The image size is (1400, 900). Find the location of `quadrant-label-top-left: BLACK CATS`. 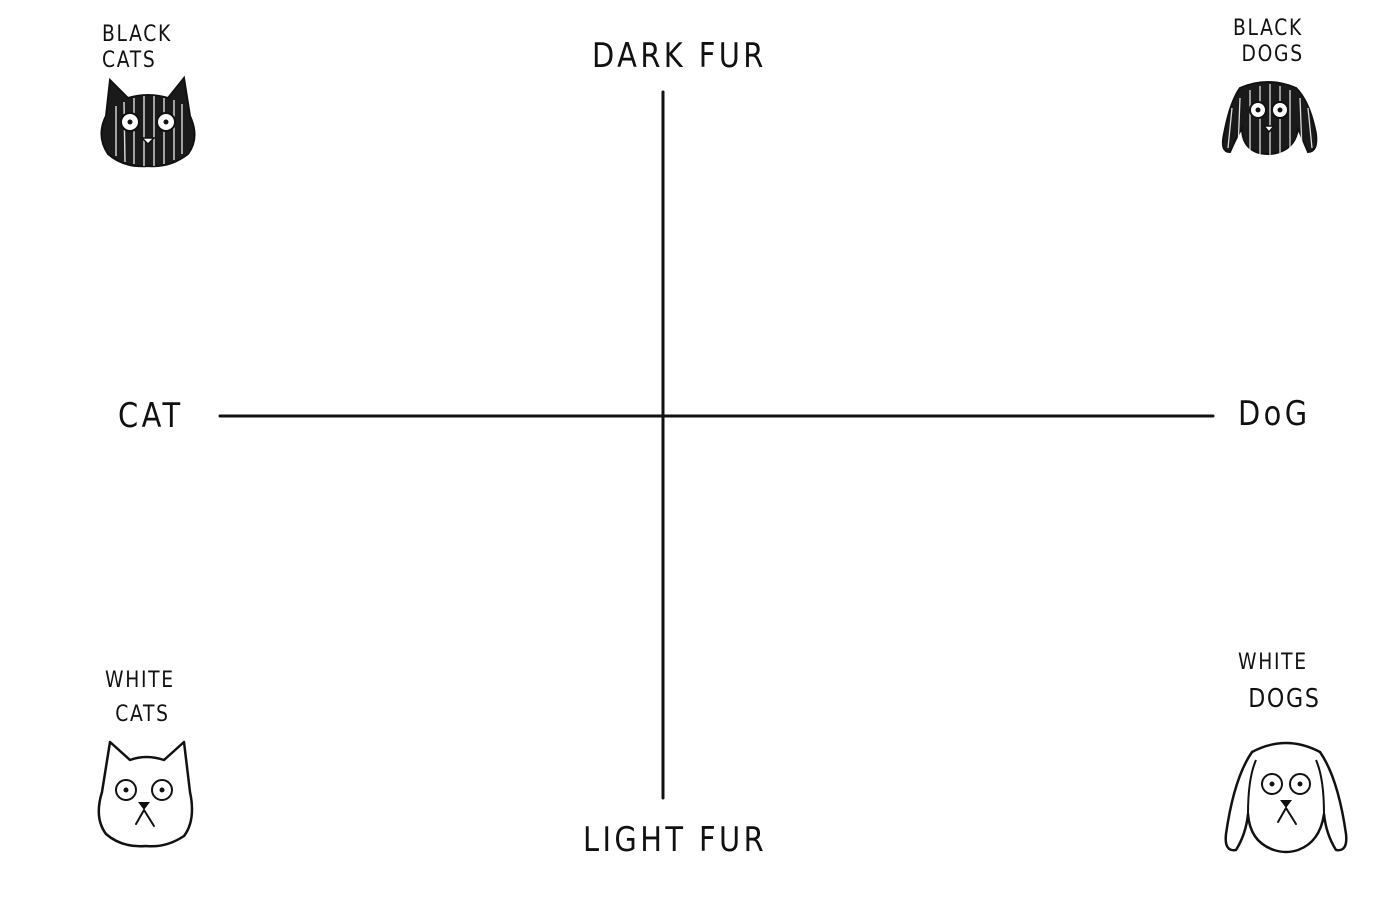

quadrant-label-top-left: BLACK CATS is located at coordinates (137, 48).